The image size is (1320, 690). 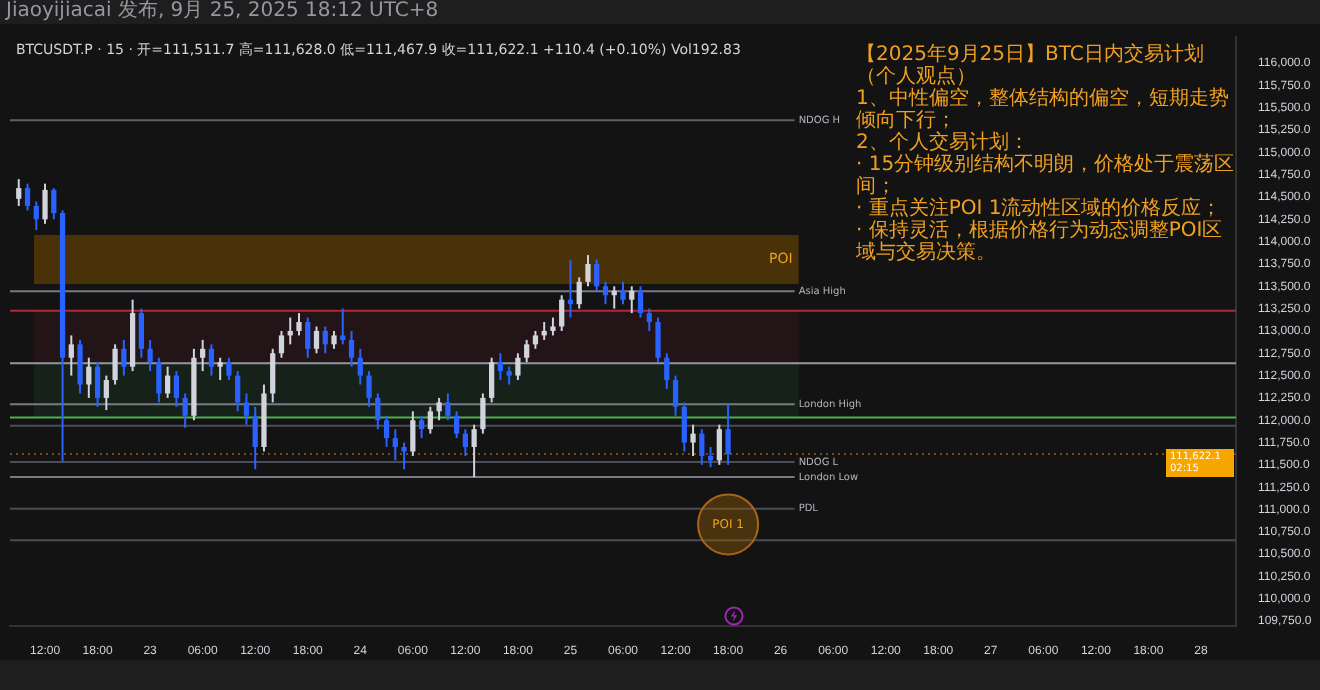 I want to click on annotation: 1、中性偏空，整体结构的偏空，短期走势倾向下行；, so click(x=1043, y=110).